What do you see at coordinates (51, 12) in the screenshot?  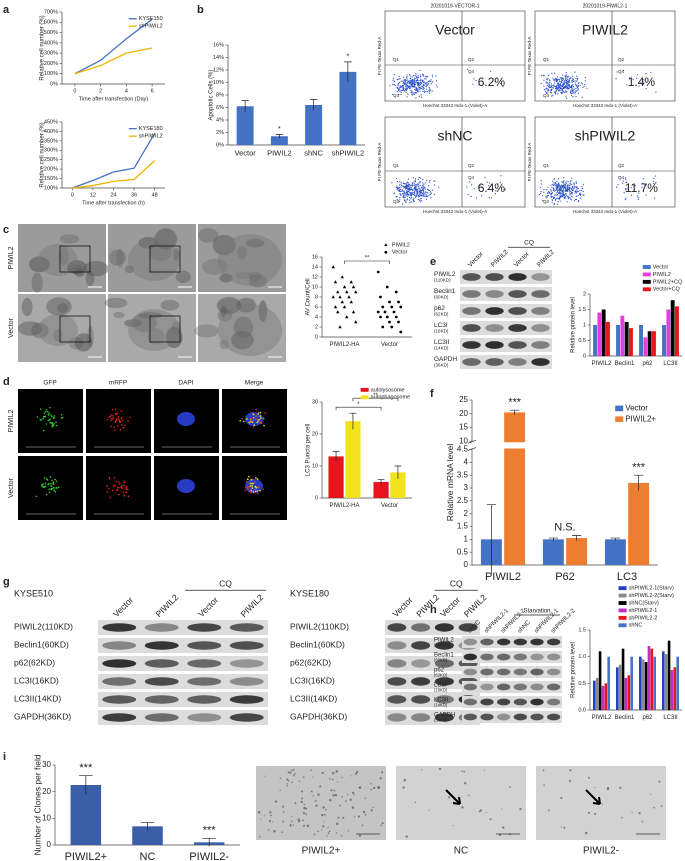 I see `y-tick-label: 700%` at bounding box center [51, 12].